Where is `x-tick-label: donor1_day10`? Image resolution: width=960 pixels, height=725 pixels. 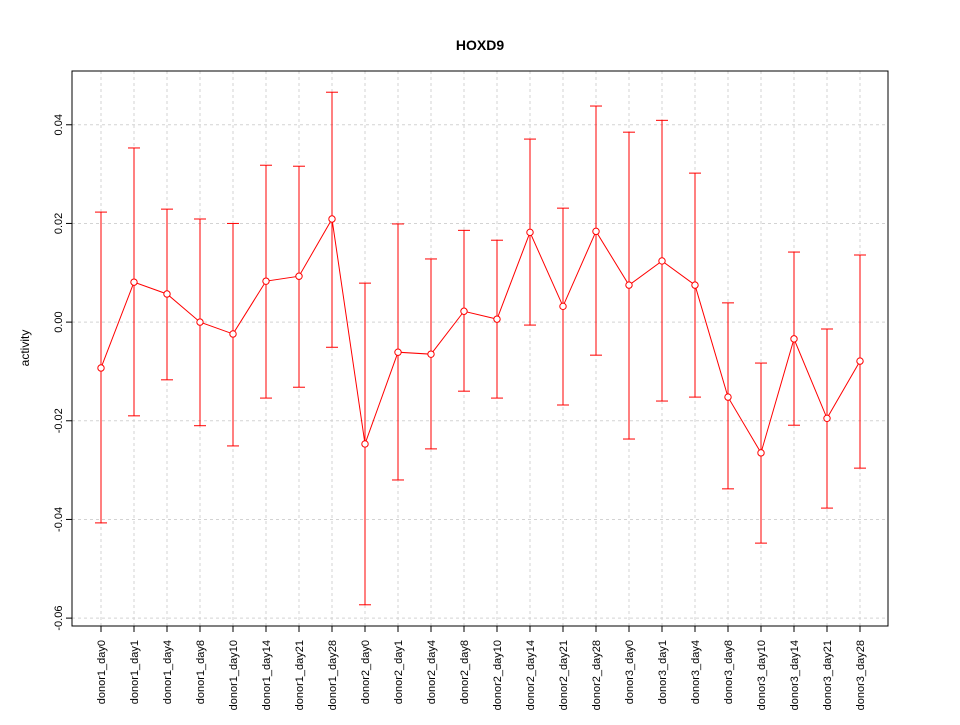 x-tick-label: donor1_day10 is located at coordinates (234, 675).